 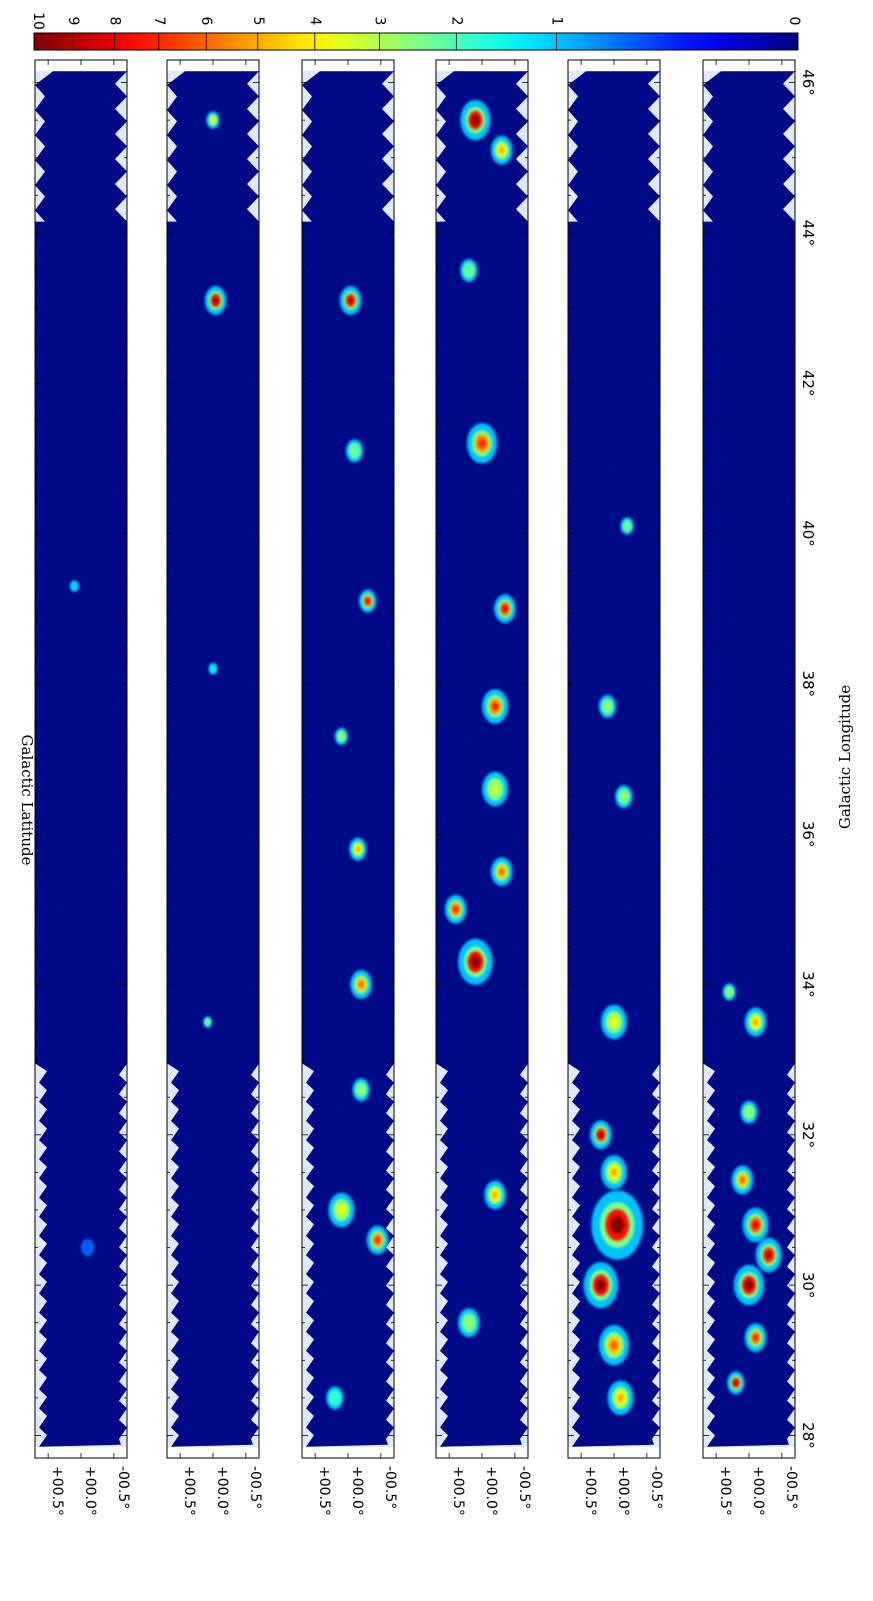 I want to click on colorbar-gradient, so click(x=416, y=41).